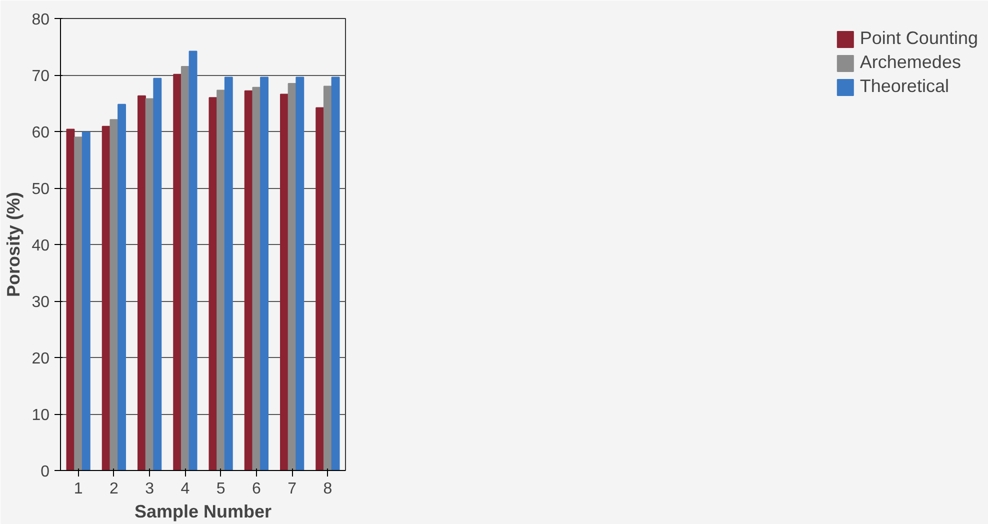 The width and height of the screenshot is (988, 524). I want to click on legend-label: Point Counting, so click(919, 38).